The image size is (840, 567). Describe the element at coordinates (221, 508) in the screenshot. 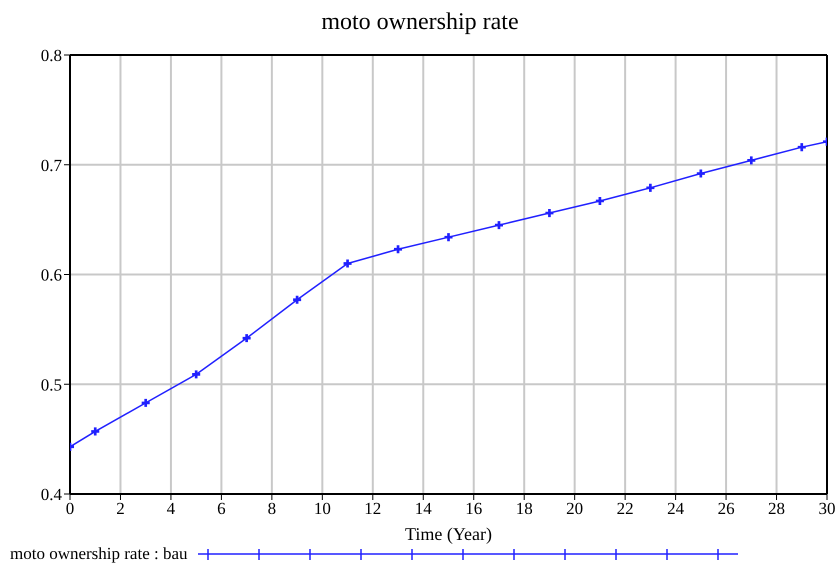

I see `x-tick-label: 6` at that location.